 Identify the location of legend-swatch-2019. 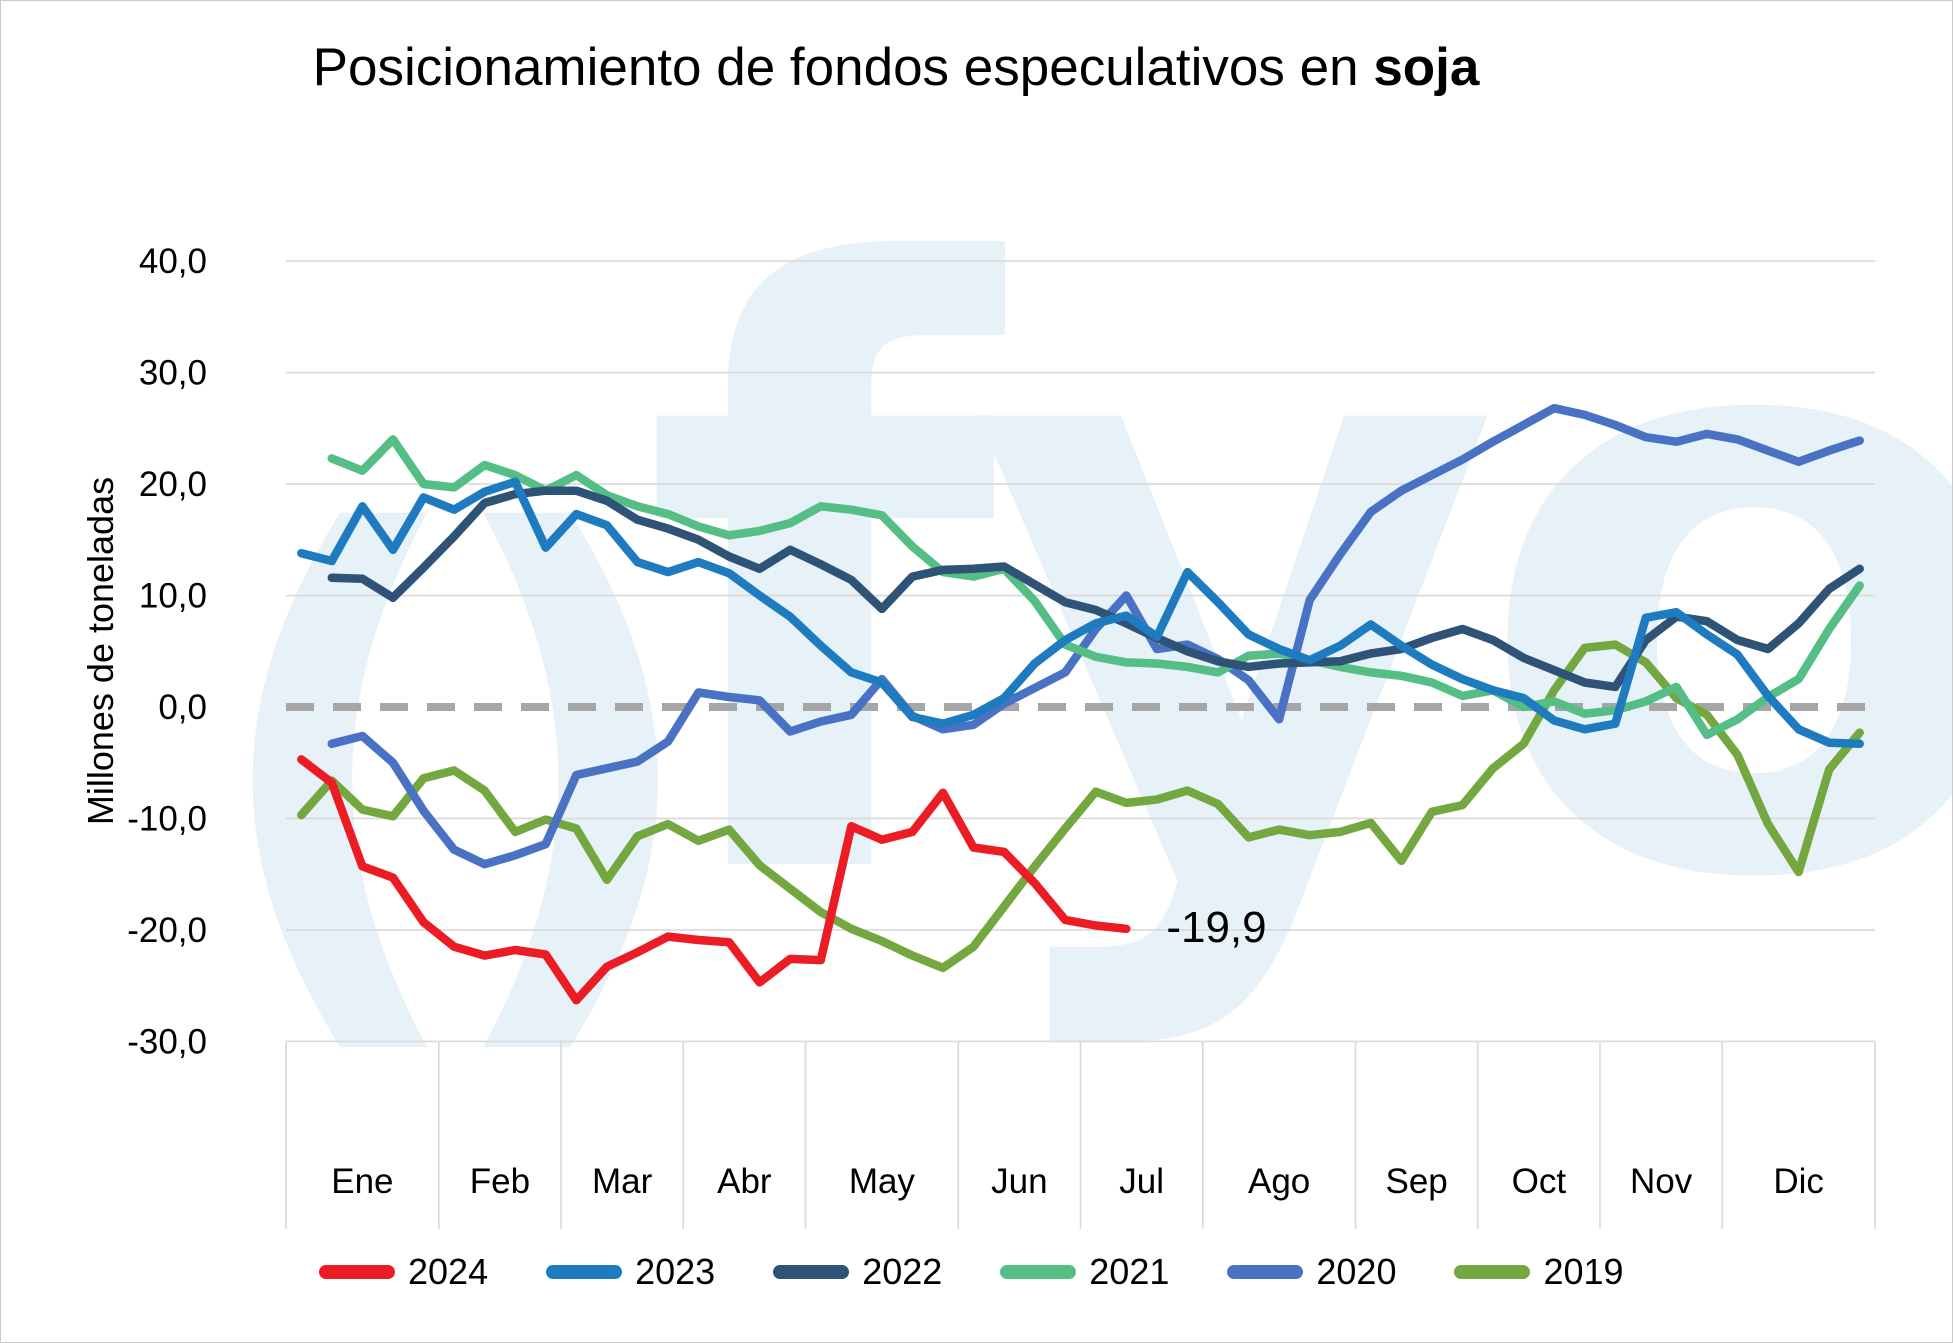
(1492, 1272).